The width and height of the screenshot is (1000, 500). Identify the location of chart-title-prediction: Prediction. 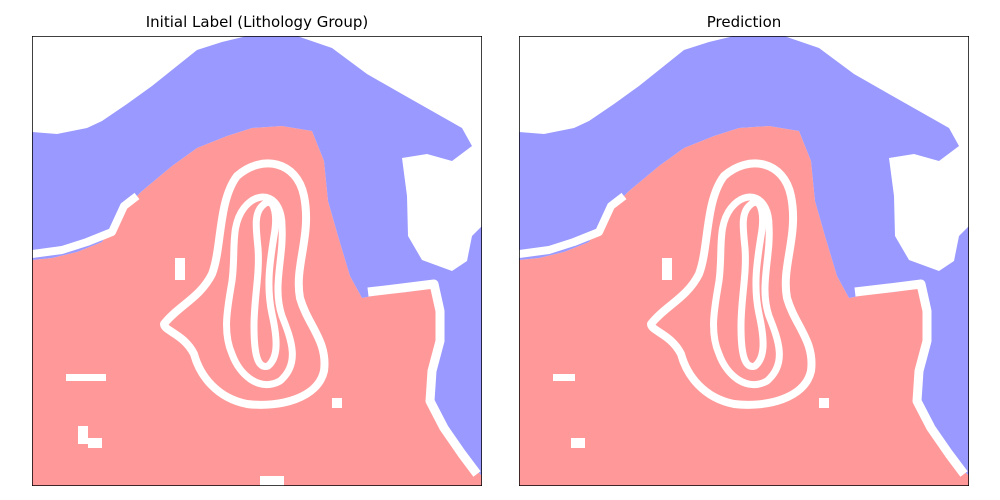
(744, 22).